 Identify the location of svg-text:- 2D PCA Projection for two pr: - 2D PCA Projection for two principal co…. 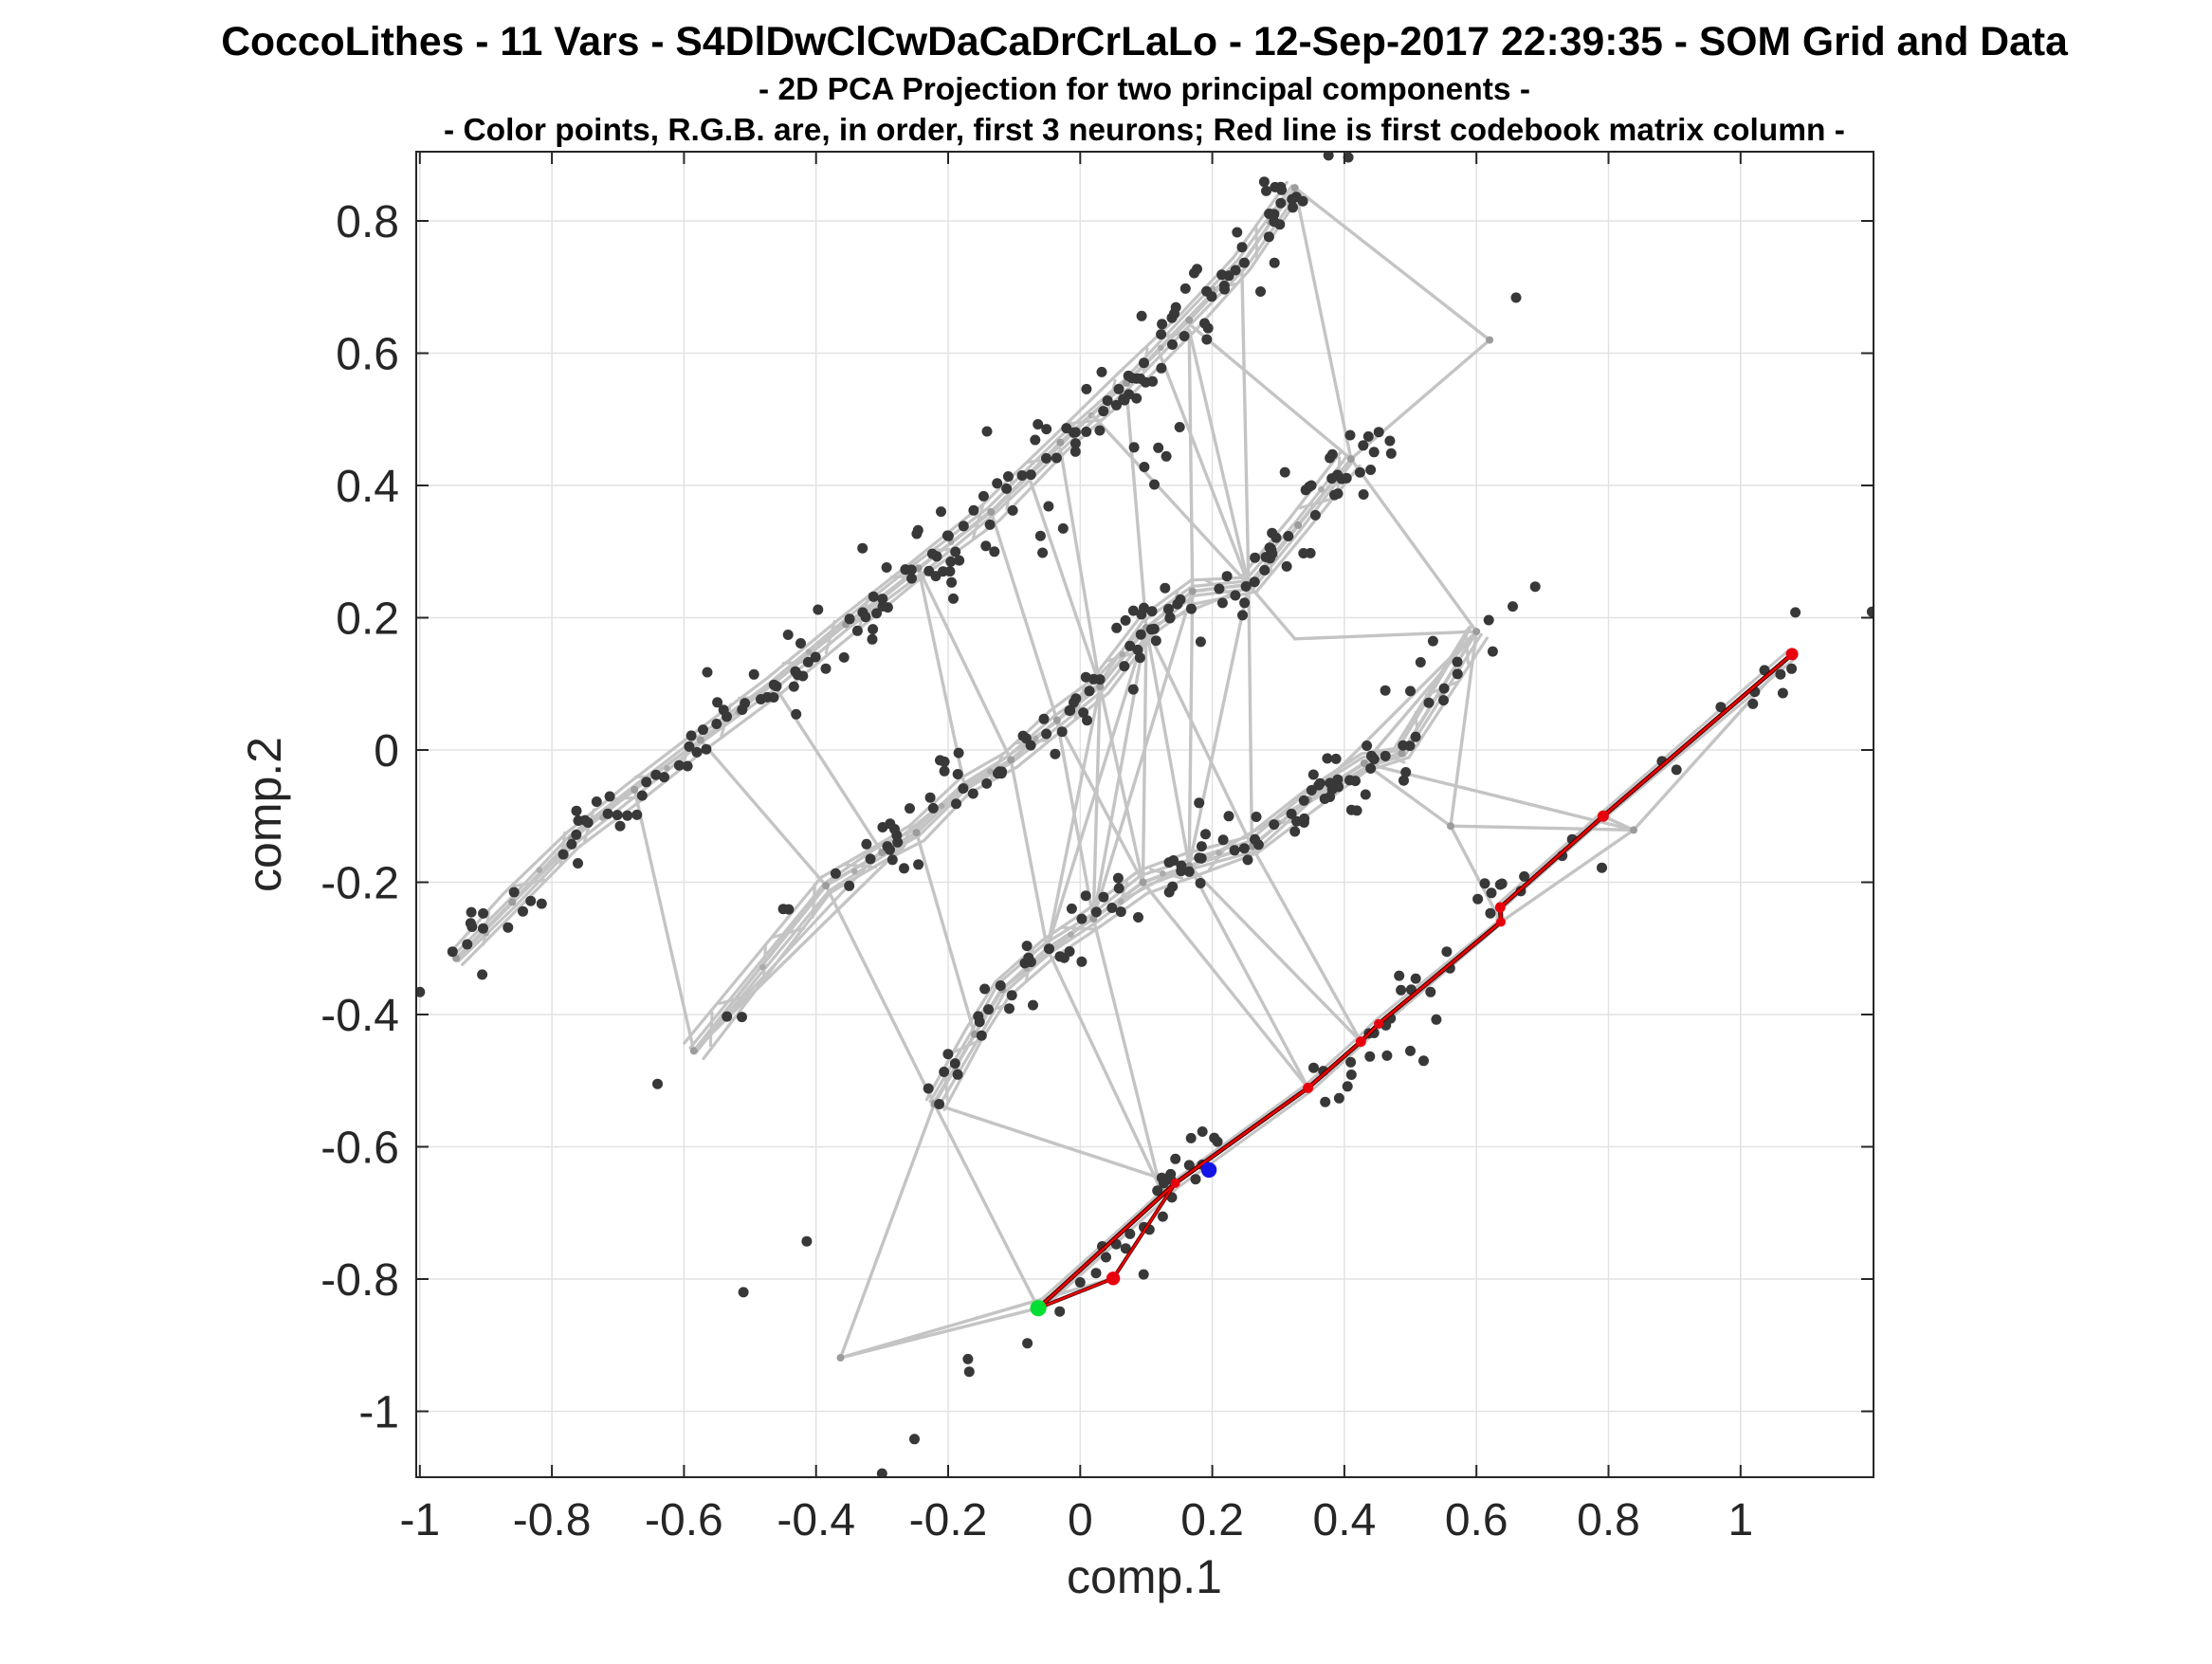
(1144, 89).